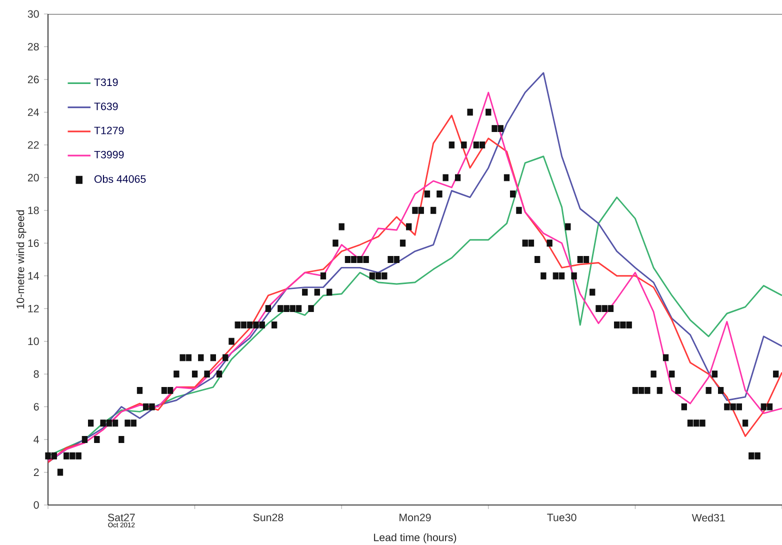 The image size is (782, 545). I want to click on y-tick-label: 0, so click(36, 505).